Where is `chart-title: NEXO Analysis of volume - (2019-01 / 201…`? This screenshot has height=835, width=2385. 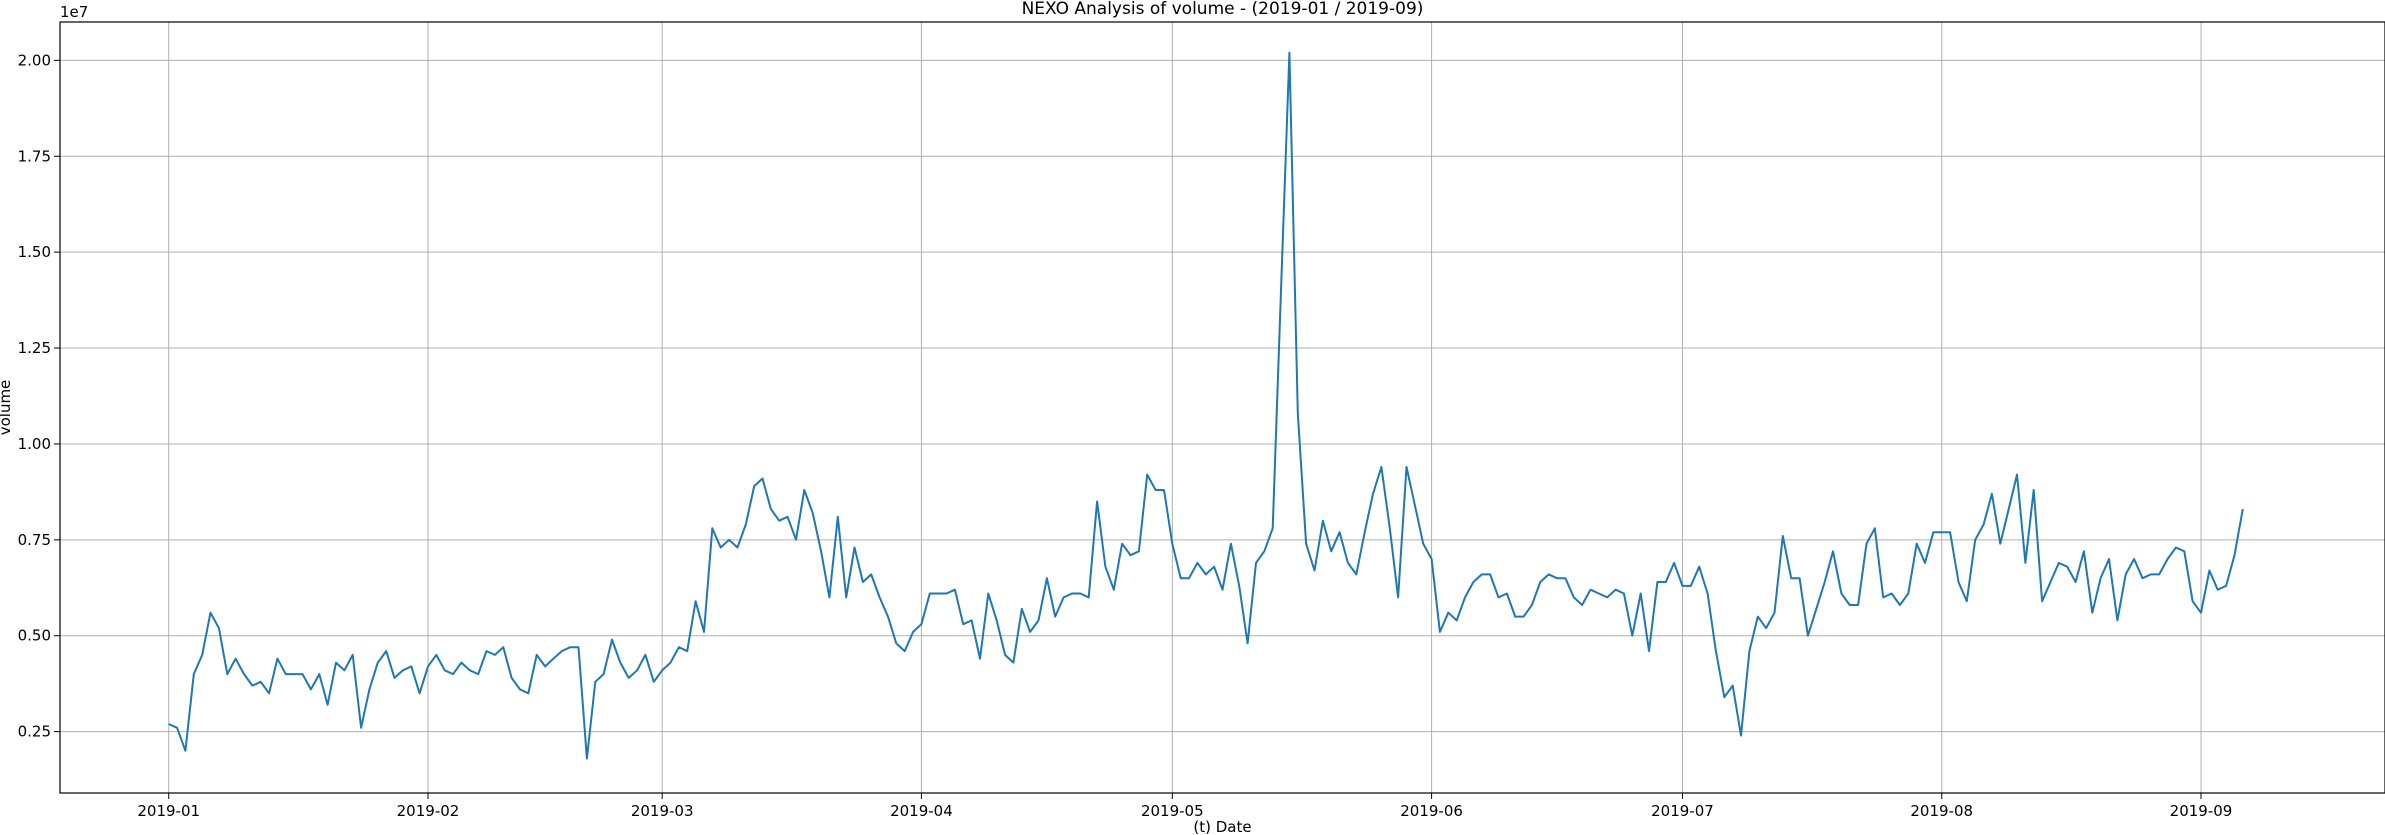
chart-title: NEXO Analysis of volume - (2019-01 / 201… is located at coordinates (1223, 9).